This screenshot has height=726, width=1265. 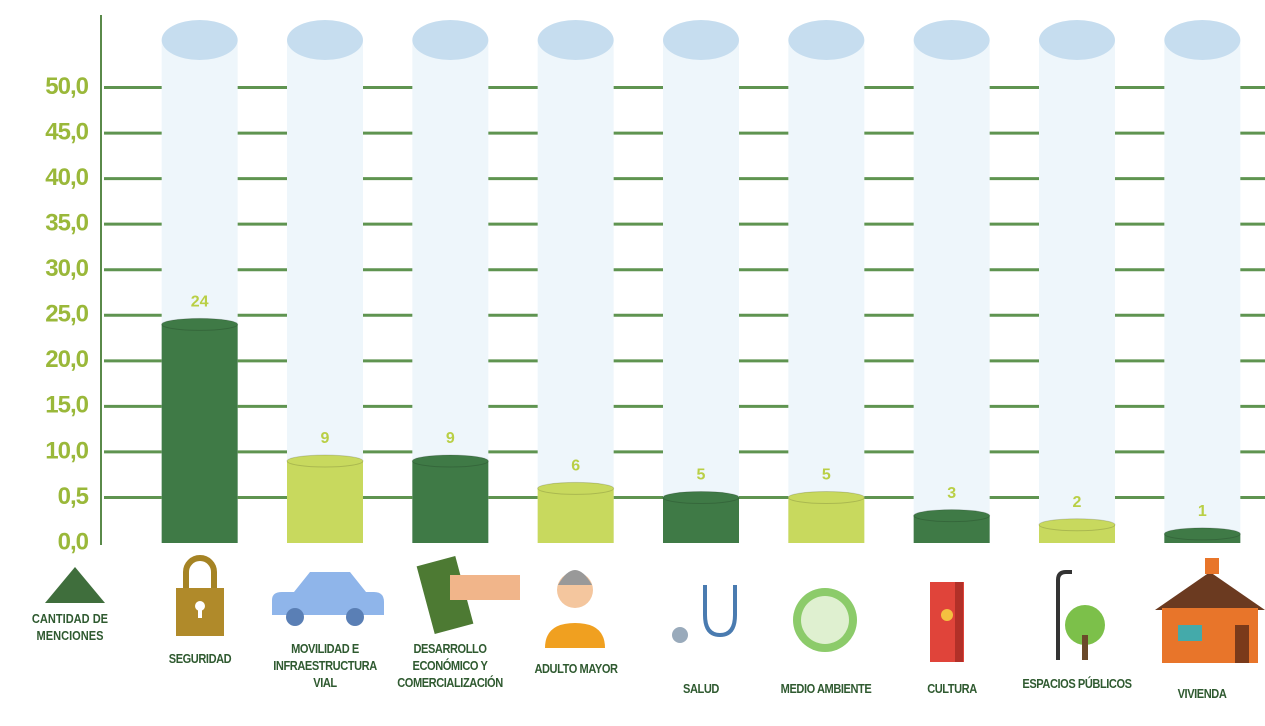 I want to click on y-tick-label: 50,0, so click(x=66, y=86).